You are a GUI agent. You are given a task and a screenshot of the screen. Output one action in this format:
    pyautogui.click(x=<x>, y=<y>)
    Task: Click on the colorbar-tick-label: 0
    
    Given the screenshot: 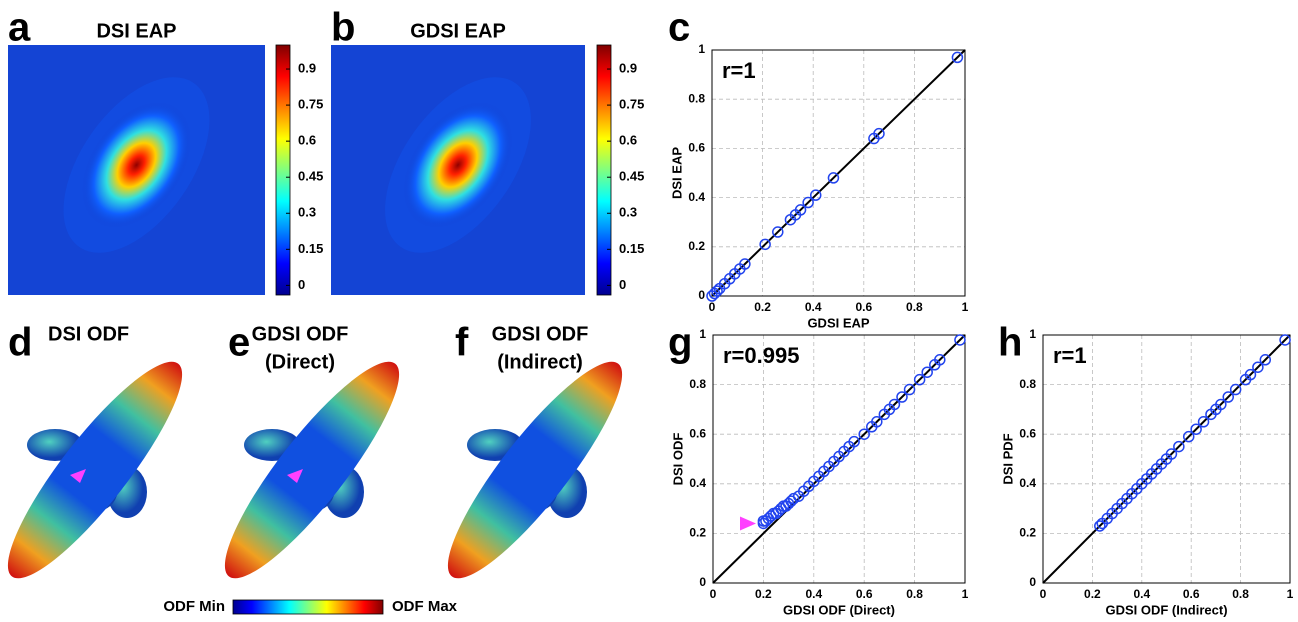 What is the action you would take?
    pyautogui.click(x=301, y=284)
    